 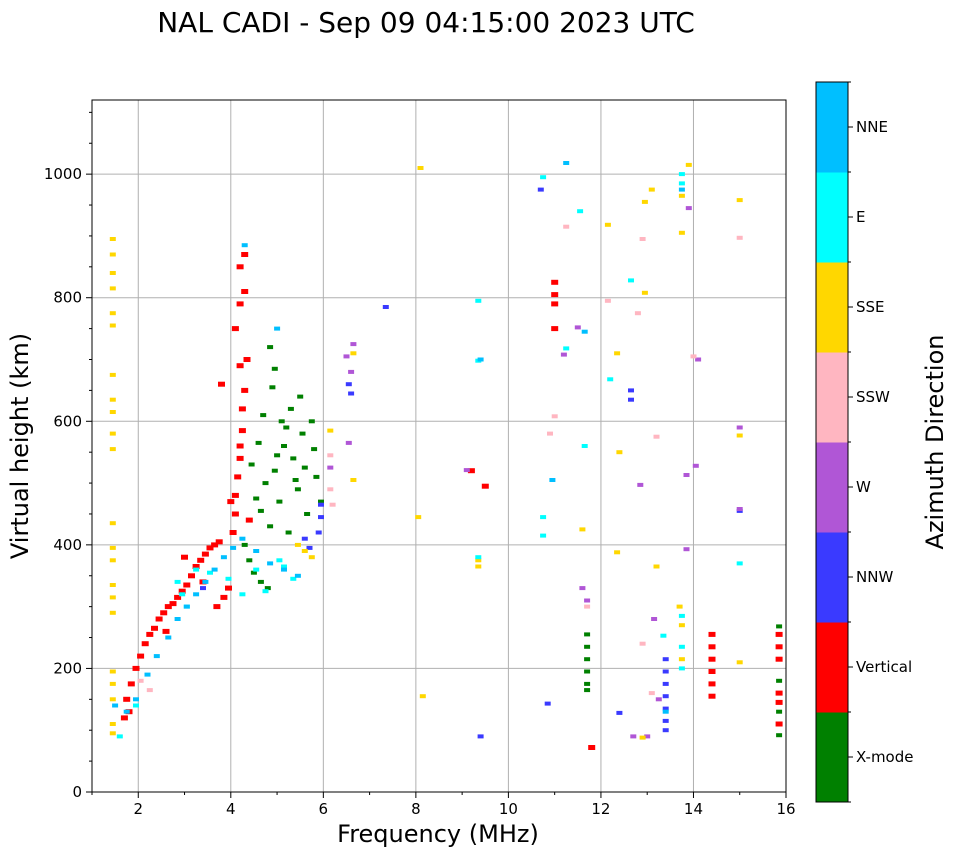 What do you see at coordinates (67, 668) in the screenshot?
I see `y-tick-label: 200` at bounding box center [67, 668].